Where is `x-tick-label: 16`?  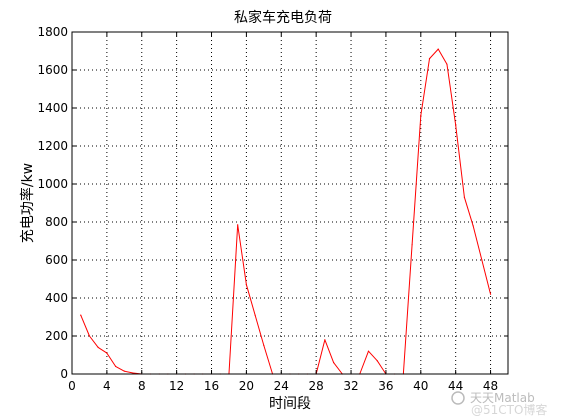
x-tick-label: 16 is located at coordinates (211, 386).